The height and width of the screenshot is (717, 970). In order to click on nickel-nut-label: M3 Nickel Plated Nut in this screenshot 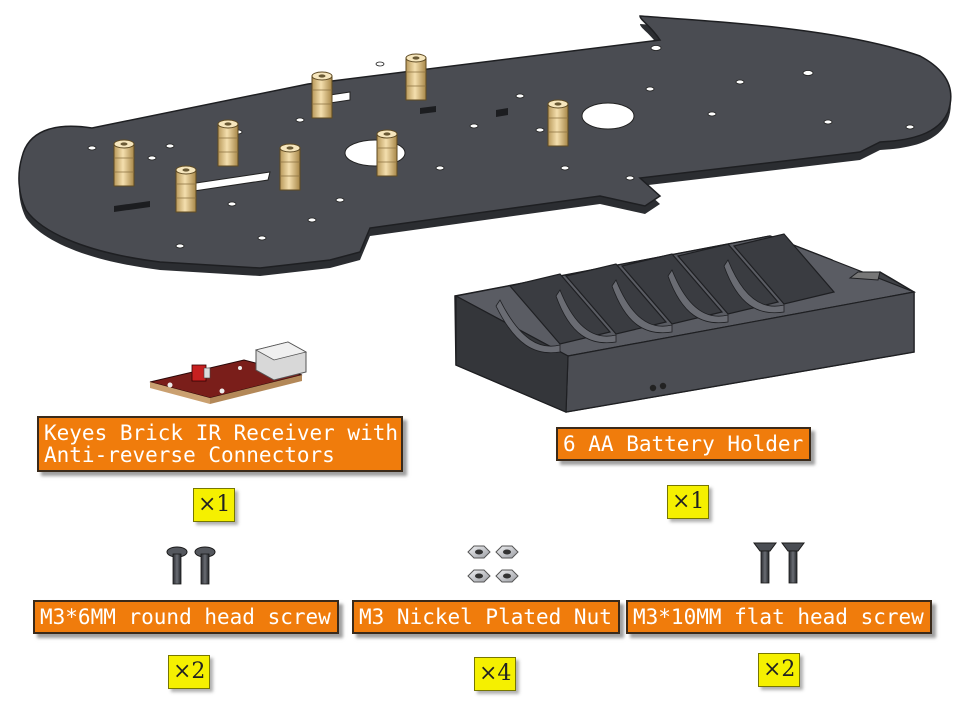, I will do `click(486, 617)`.